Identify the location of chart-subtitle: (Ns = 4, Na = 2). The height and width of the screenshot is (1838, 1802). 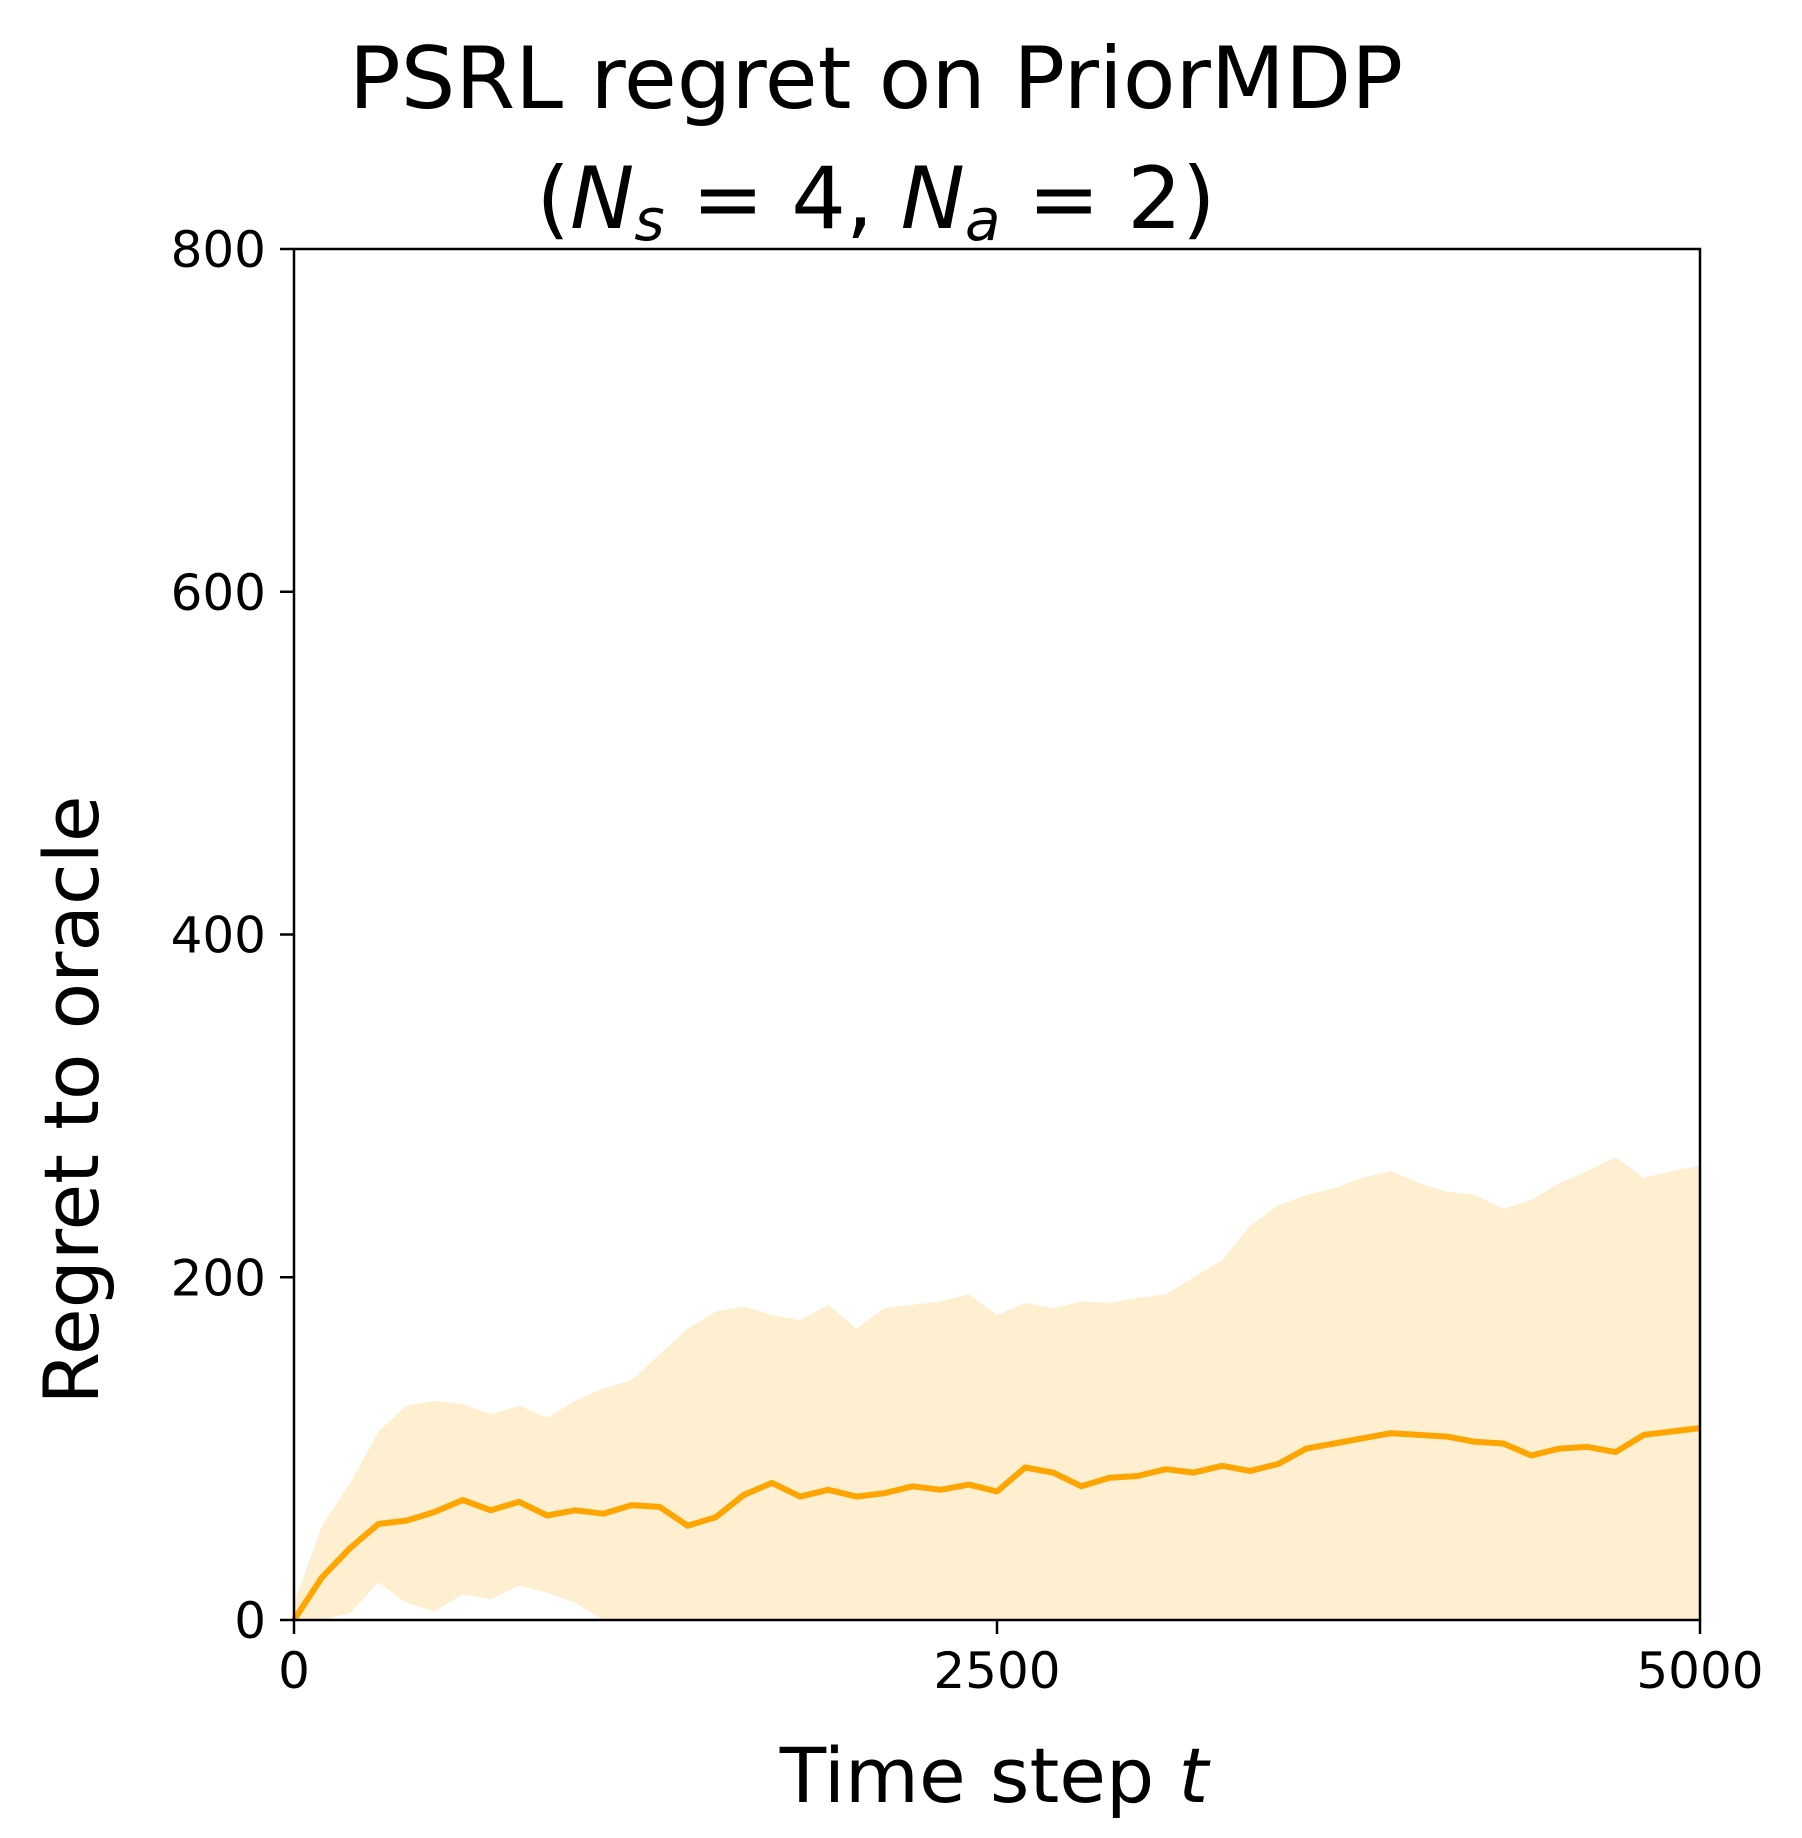
(875, 201).